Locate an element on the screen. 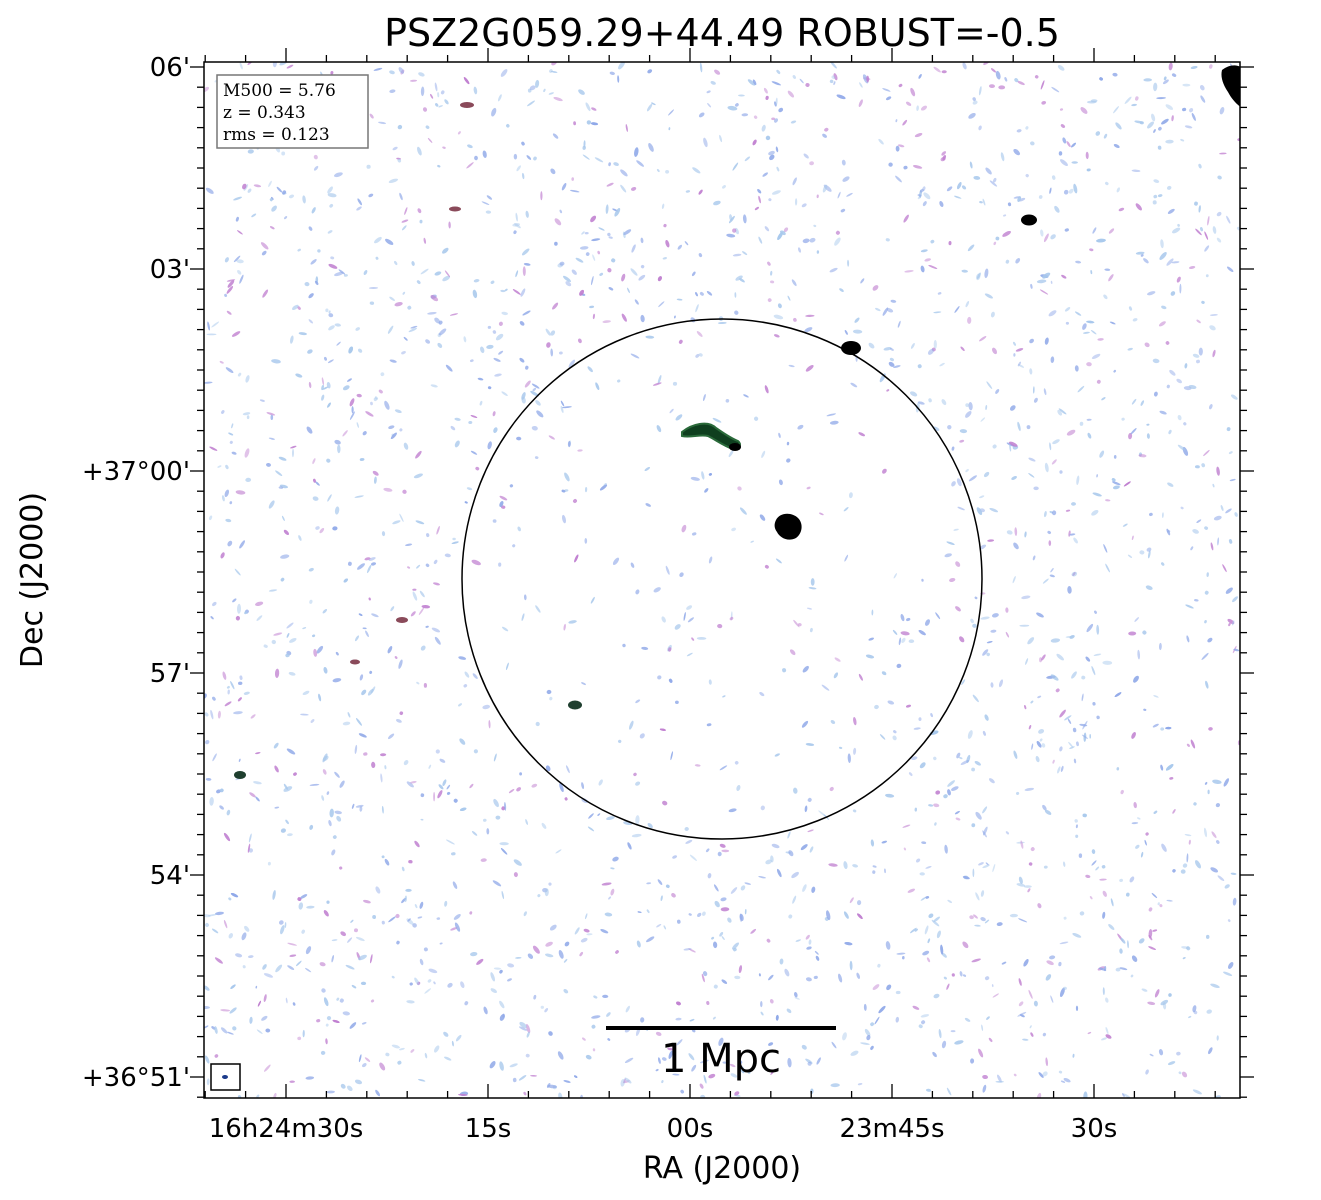 The width and height of the screenshot is (1321, 1200). faint-source-upper-left is located at coordinates (455, 209).